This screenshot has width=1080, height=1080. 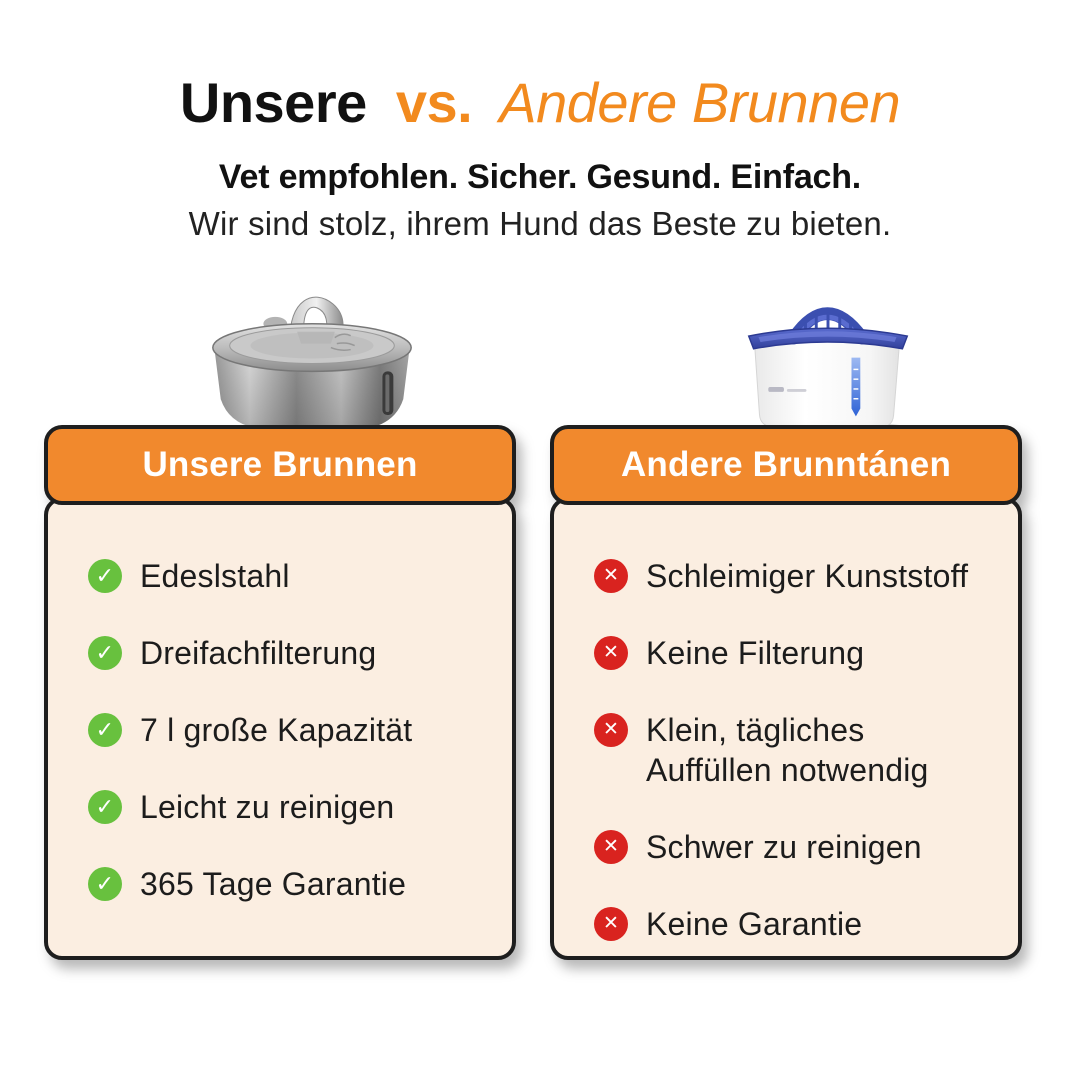 What do you see at coordinates (786, 465) in the screenshot?
I see `card-other-header: Andere Brunntánen` at bounding box center [786, 465].